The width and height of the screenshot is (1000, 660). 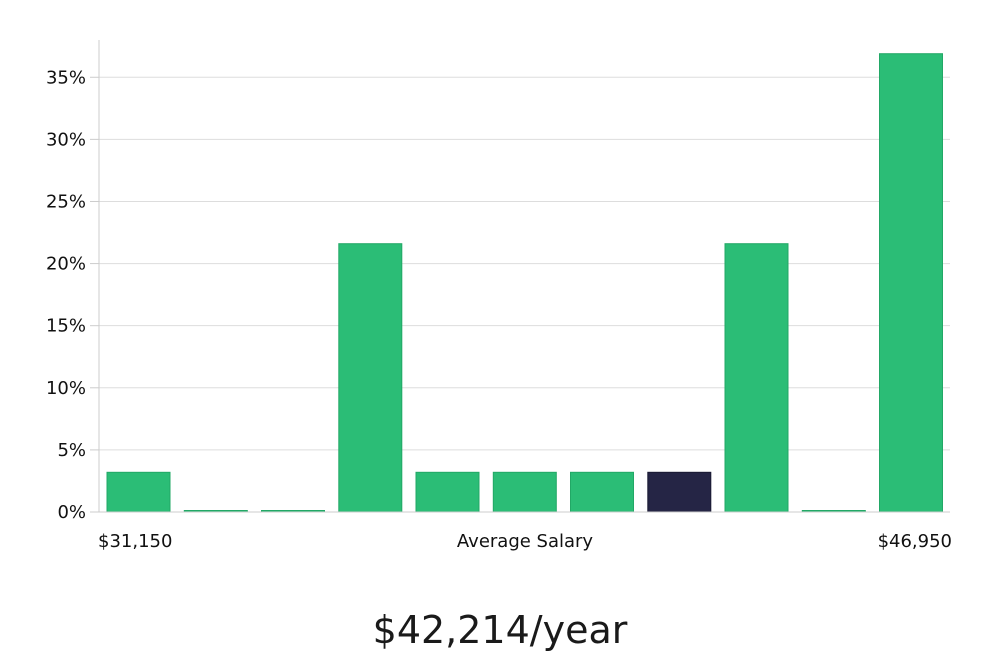 I want to click on y-tick-label: 25%, so click(x=66, y=201).